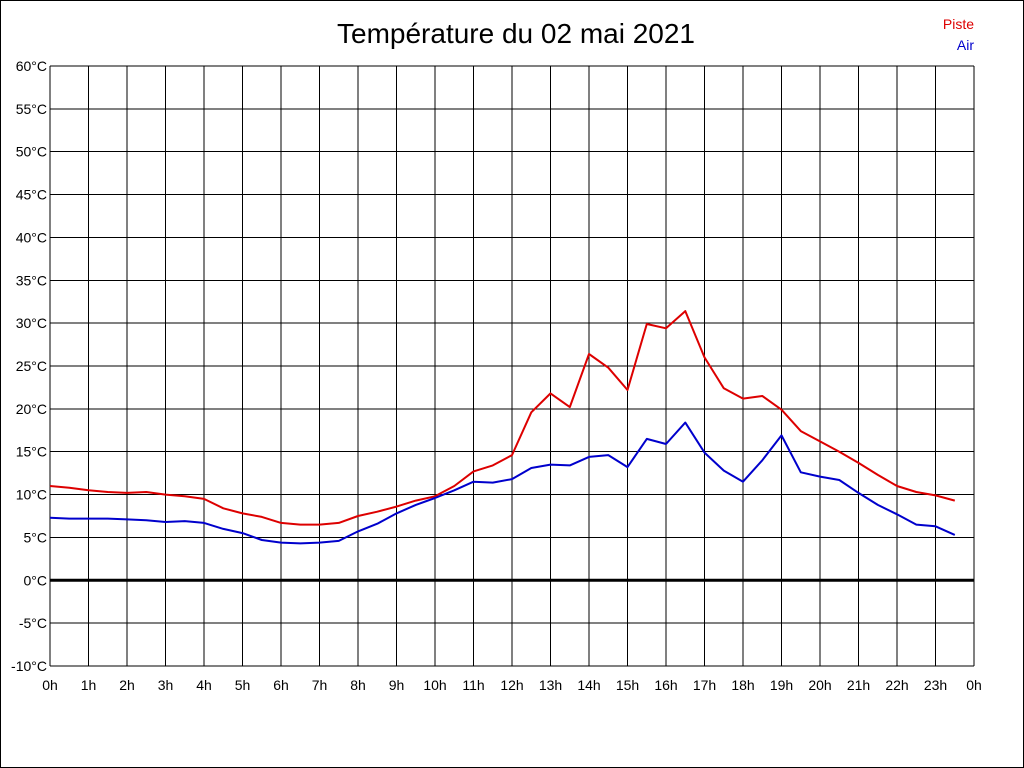 Image resolution: width=1024 pixels, height=768 pixels. Describe the element at coordinates (166, 685) in the screenshot. I see `x-tick-label: 3h` at that location.